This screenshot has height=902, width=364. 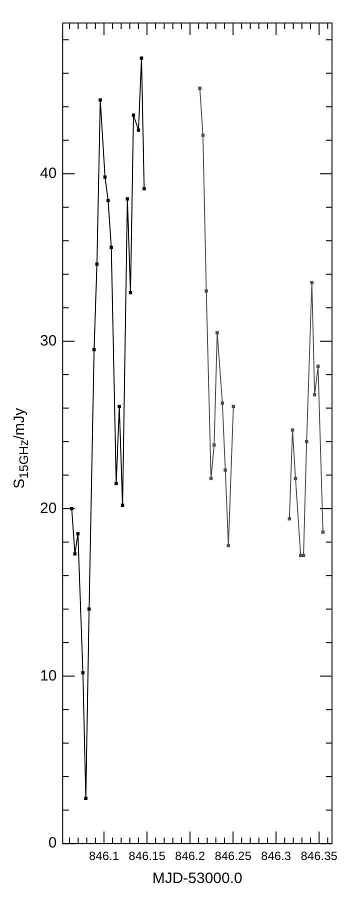 What do you see at coordinates (147, 856) in the screenshot?
I see `x-tick-label: 846.15` at bounding box center [147, 856].